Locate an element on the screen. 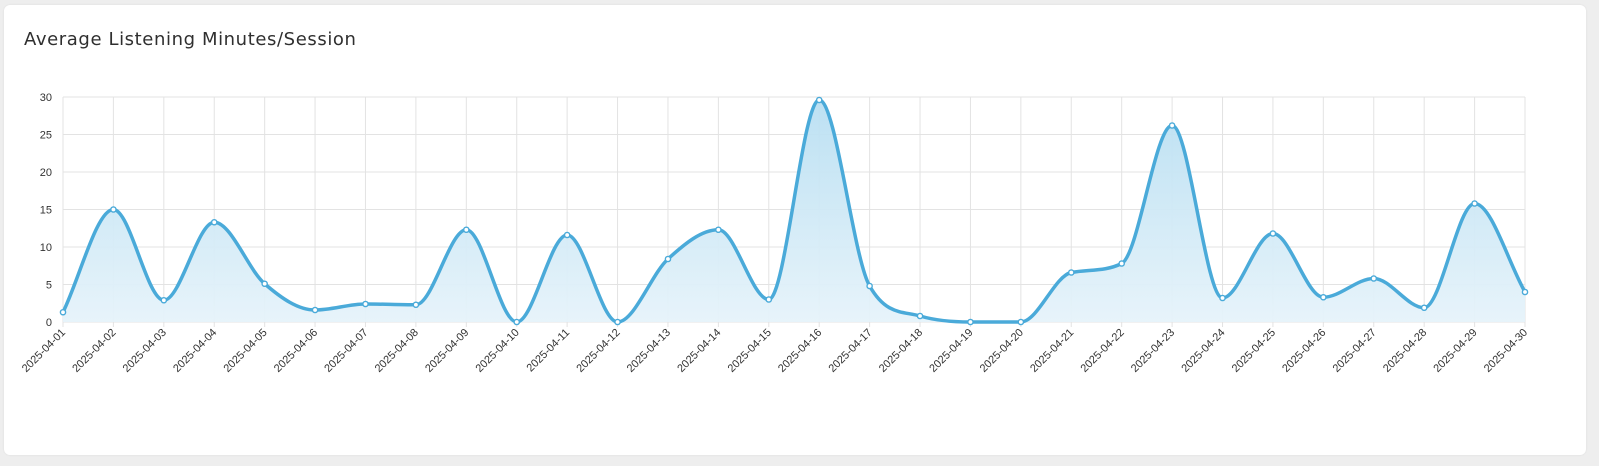 Image resolution: width=1599 pixels, height=466 pixels. x-tick-label: 2025-04-04 is located at coordinates (195, 351).